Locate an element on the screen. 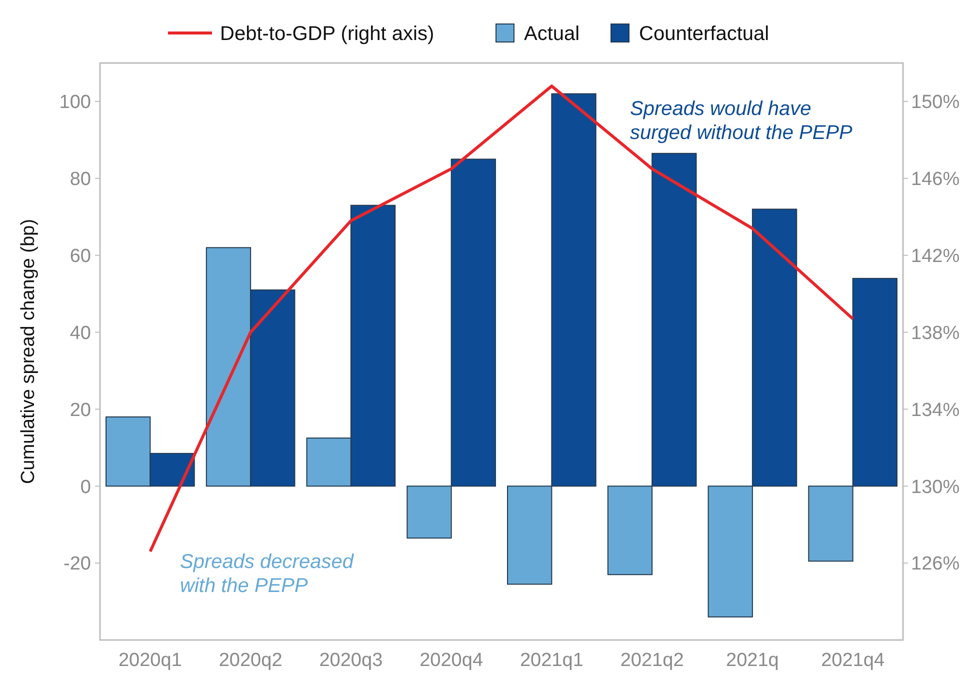 The width and height of the screenshot is (974, 681). y2-tick-label: 146% is located at coordinates (935, 179).